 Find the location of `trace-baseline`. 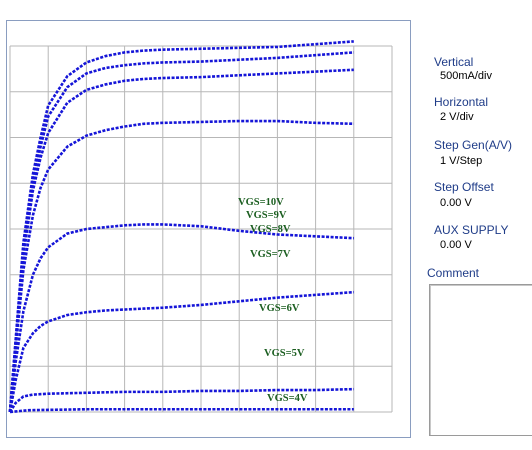

trace-baseline is located at coordinates (181, 410).